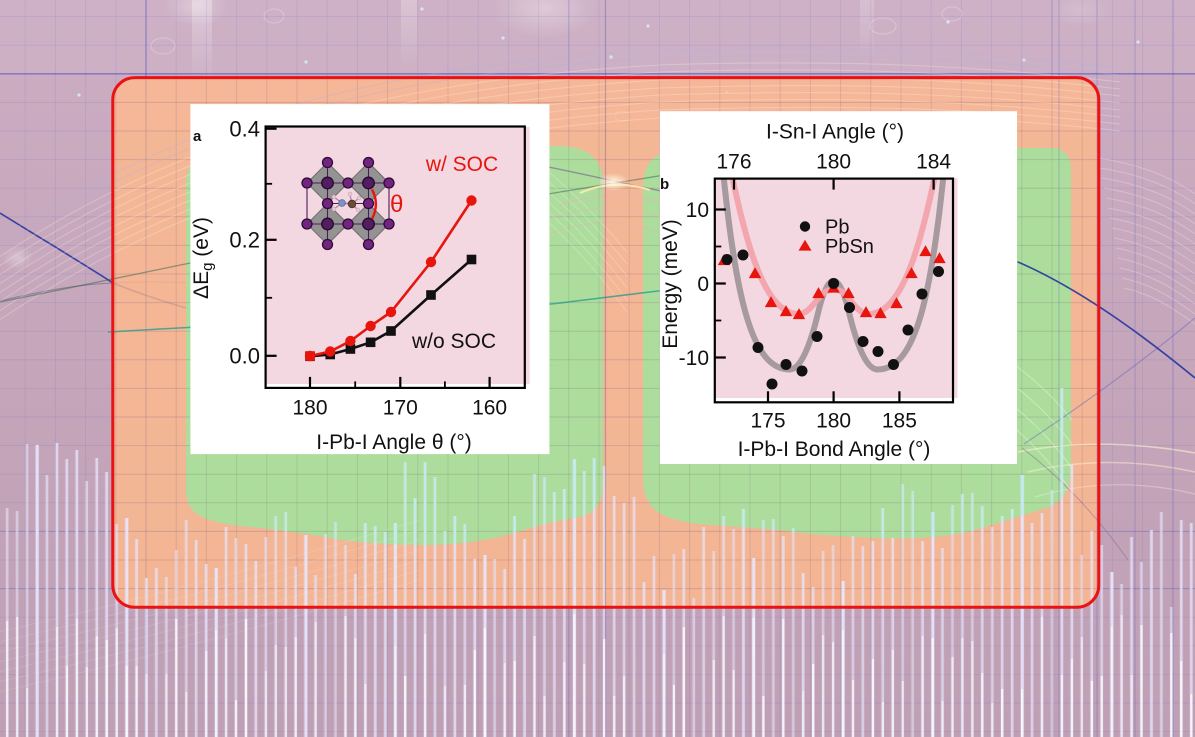 The width and height of the screenshot is (1195, 737). I want to click on svg-text: PbSn, so click(849, 247).